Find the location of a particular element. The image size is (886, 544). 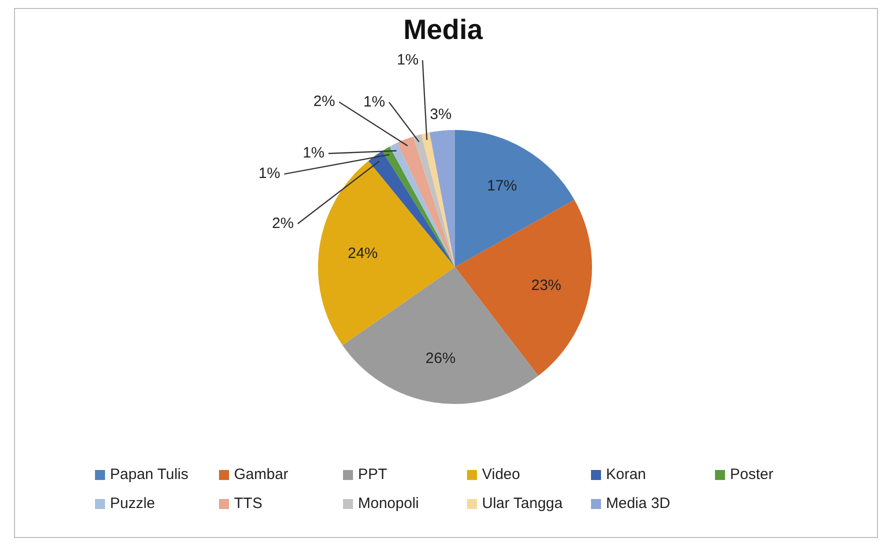

legend-label: Monopoli is located at coordinates (388, 503).